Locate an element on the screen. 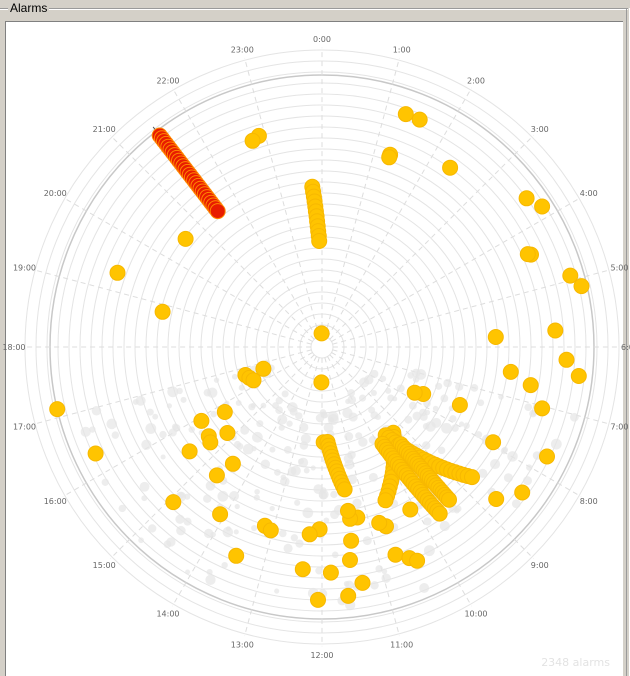 The width and height of the screenshot is (630, 676). hour-label: 0:00 is located at coordinates (322, 39).